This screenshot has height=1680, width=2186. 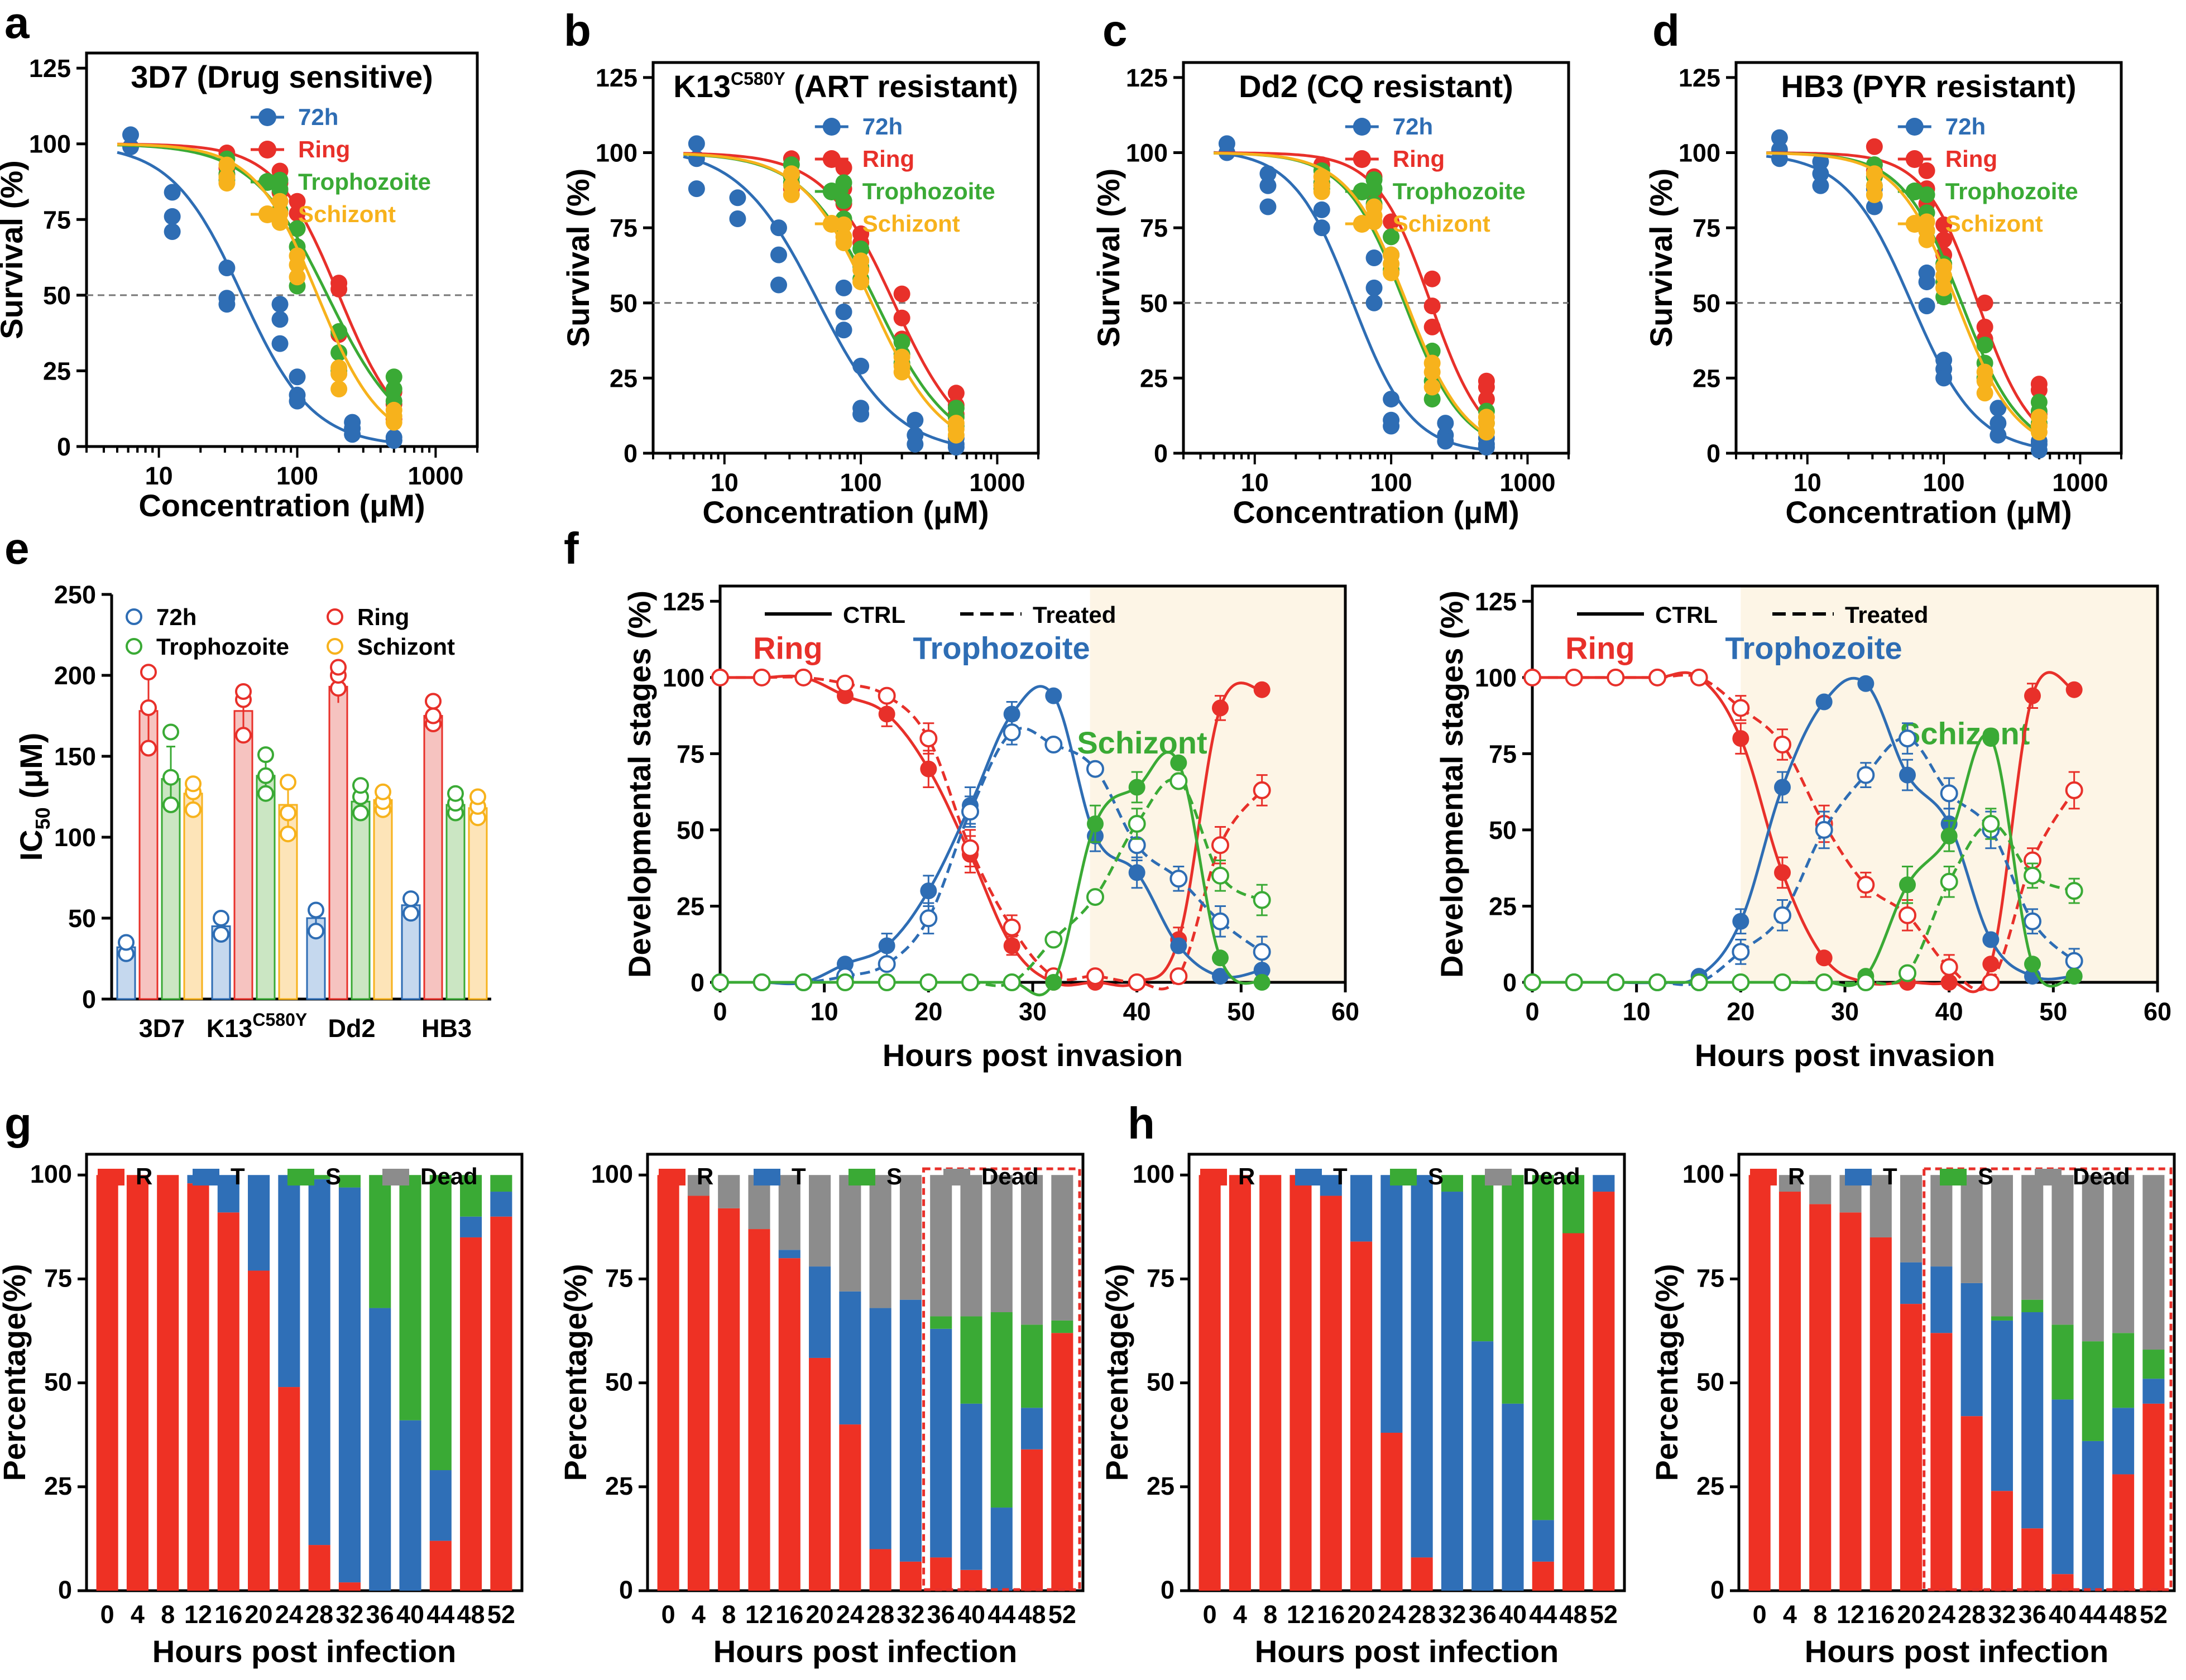 What do you see at coordinates (1551, 1176) in the screenshot?
I see `legend-label: Dead` at bounding box center [1551, 1176].